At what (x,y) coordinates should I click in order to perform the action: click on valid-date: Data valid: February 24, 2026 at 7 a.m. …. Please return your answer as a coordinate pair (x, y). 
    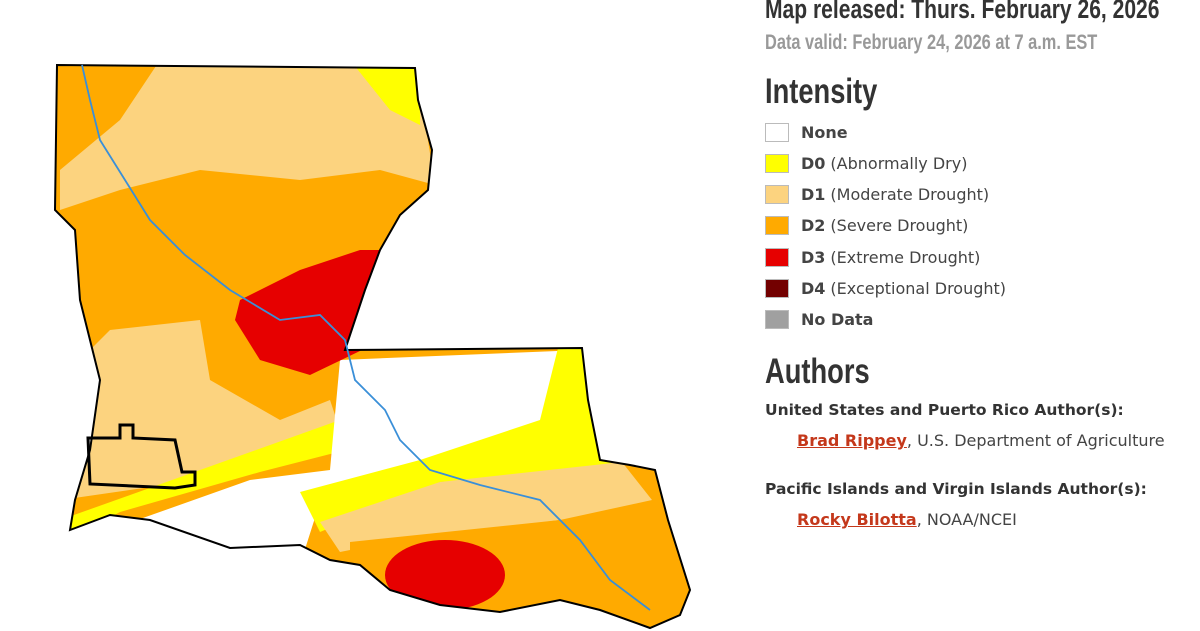
    Looking at the image, I should click on (931, 42).